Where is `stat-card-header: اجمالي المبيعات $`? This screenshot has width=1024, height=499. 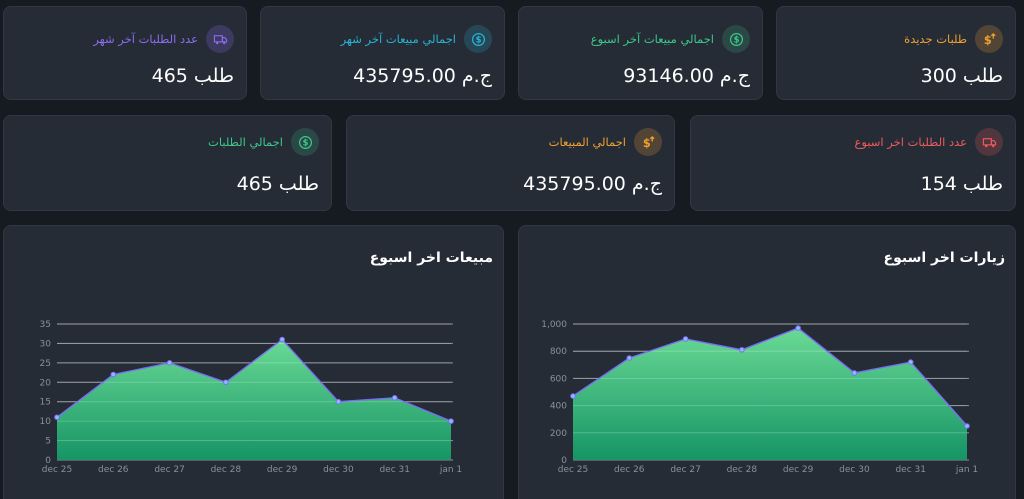 stat-card-header: اجمالي المبيعات $ is located at coordinates (605, 142).